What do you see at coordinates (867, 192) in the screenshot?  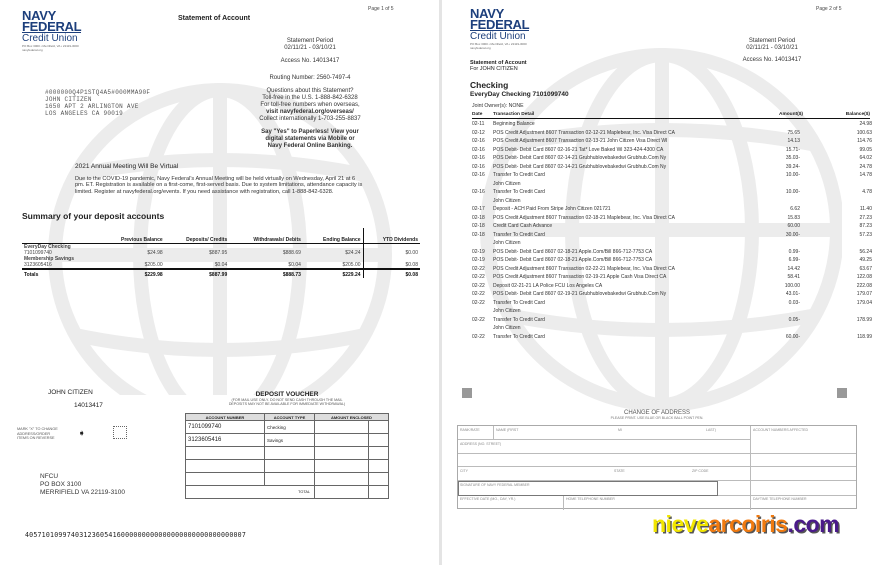 I see `transaction-balance: 4.78` at bounding box center [867, 192].